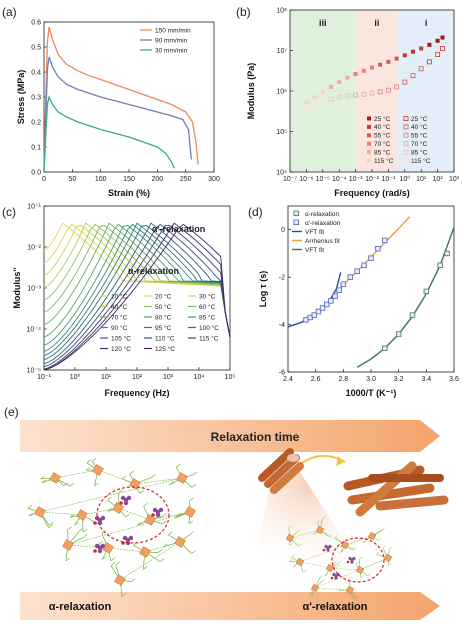  I want to click on y-tick-label-c: 10⁻⁴, so click(34, 330).